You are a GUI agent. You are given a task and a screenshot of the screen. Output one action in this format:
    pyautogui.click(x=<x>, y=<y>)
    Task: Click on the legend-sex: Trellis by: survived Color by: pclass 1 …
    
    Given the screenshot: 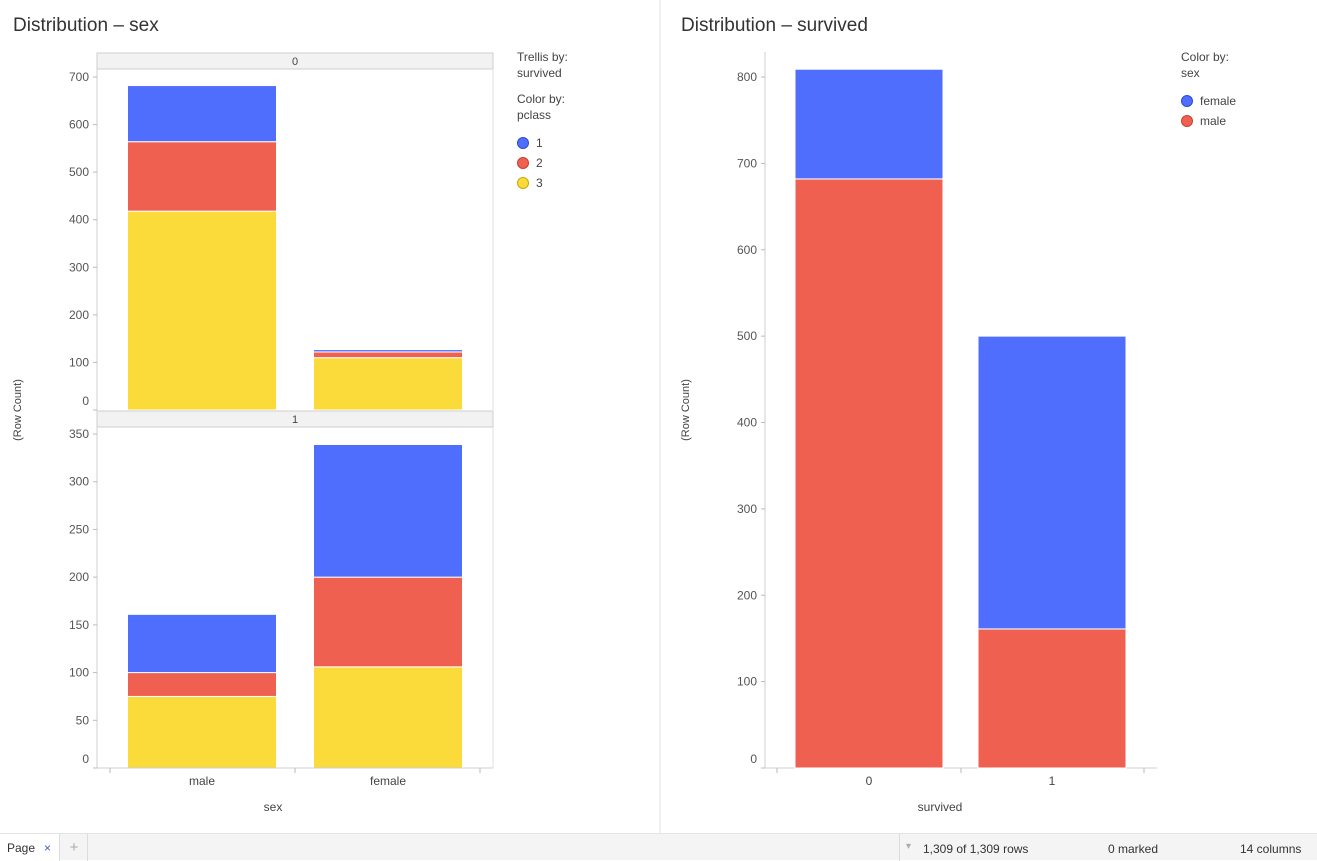 What is the action you would take?
    pyautogui.click(x=542, y=121)
    